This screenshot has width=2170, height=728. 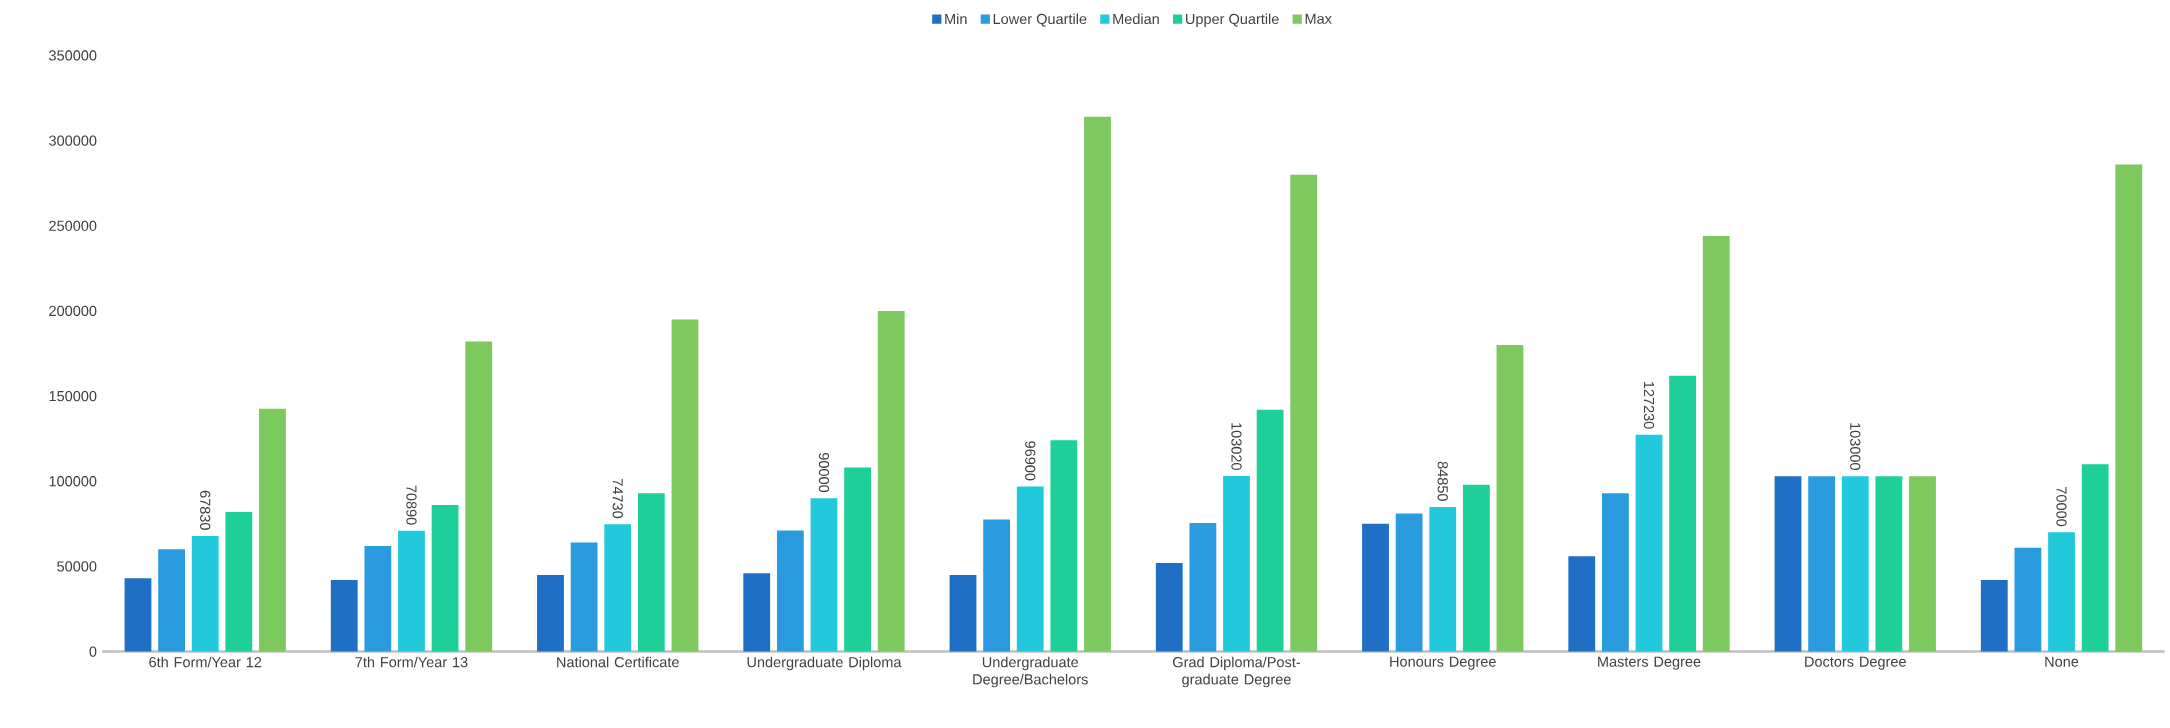 I want to click on x-tick-label: National Certificate, so click(x=618, y=662).